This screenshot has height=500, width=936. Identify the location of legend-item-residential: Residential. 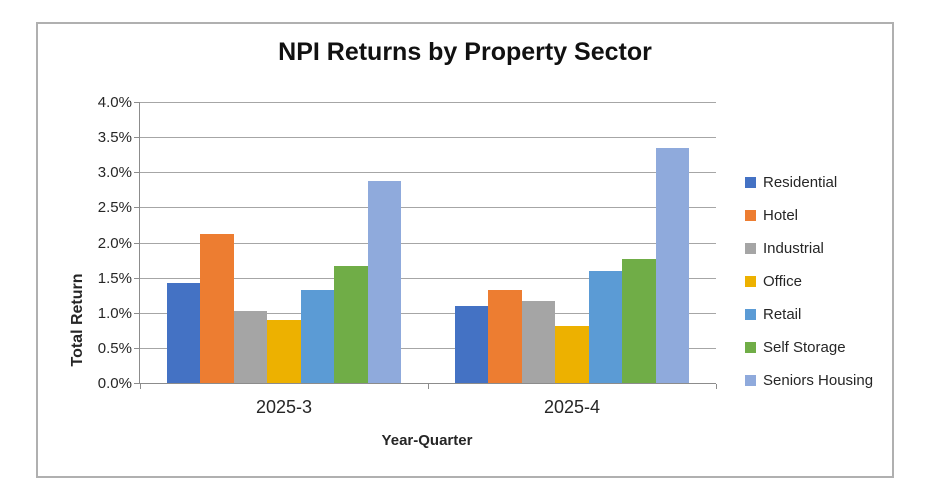
(809, 182).